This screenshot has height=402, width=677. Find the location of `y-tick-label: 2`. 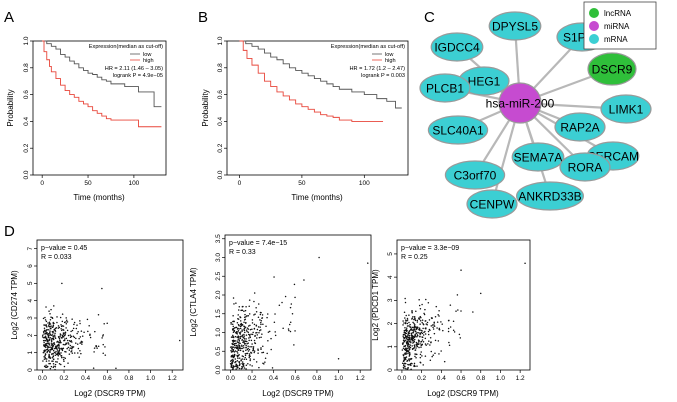

y-tick-label: 2 is located at coordinates (390, 323).